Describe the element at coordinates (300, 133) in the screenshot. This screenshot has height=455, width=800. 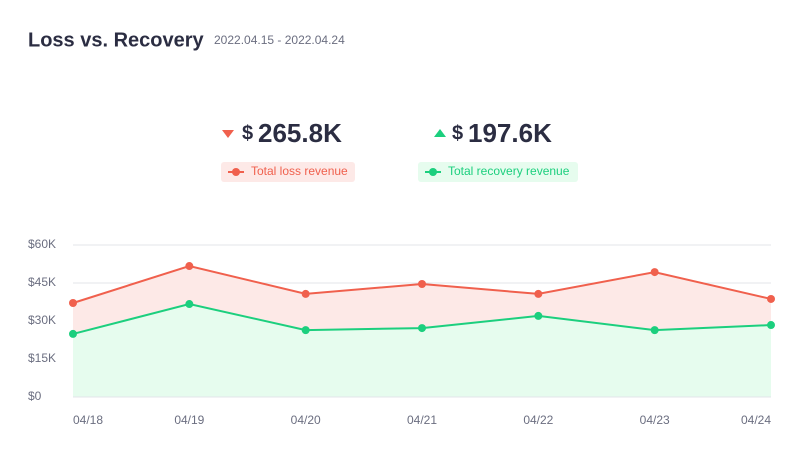
I see `kpi-value: 265.8K` at that location.